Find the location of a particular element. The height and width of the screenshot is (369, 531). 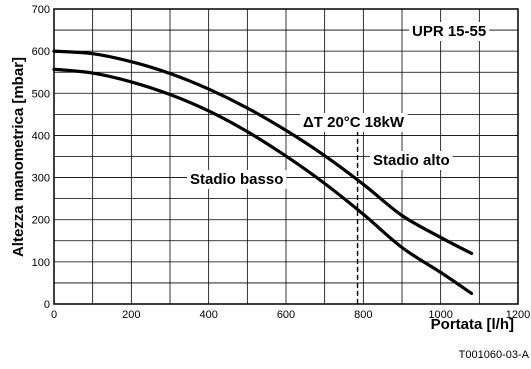

x-tick-label: 1200 is located at coordinates (518, 315).